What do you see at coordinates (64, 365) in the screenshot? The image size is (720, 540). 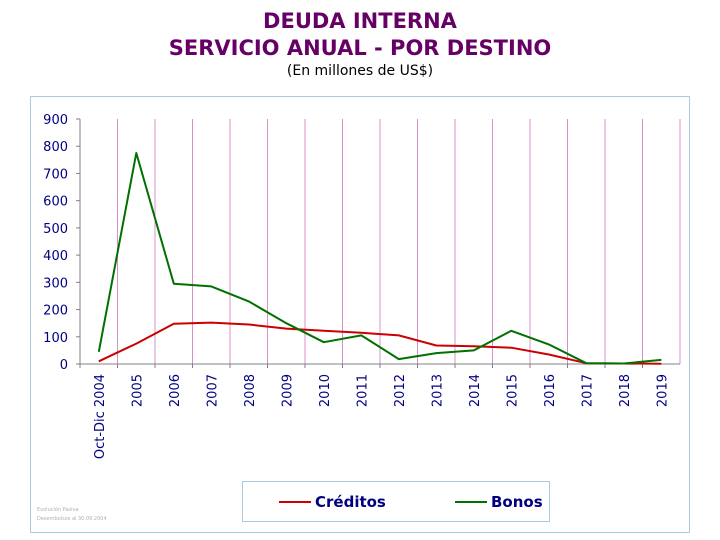 I see `y-tick-label: 0` at bounding box center [64, 365].